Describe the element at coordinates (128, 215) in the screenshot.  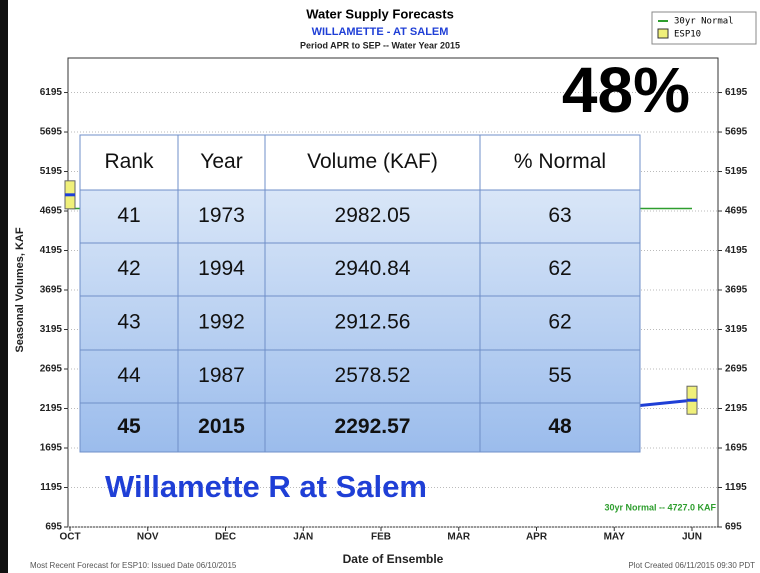
I see `table-cell: 41` at that location.